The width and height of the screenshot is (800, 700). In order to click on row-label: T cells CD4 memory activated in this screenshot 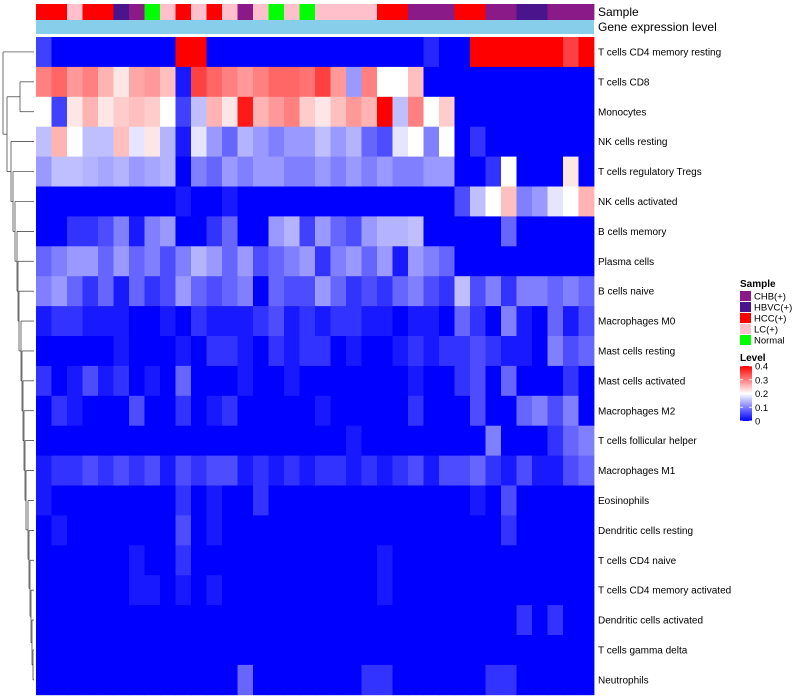, I will do `click(664, 591)`.